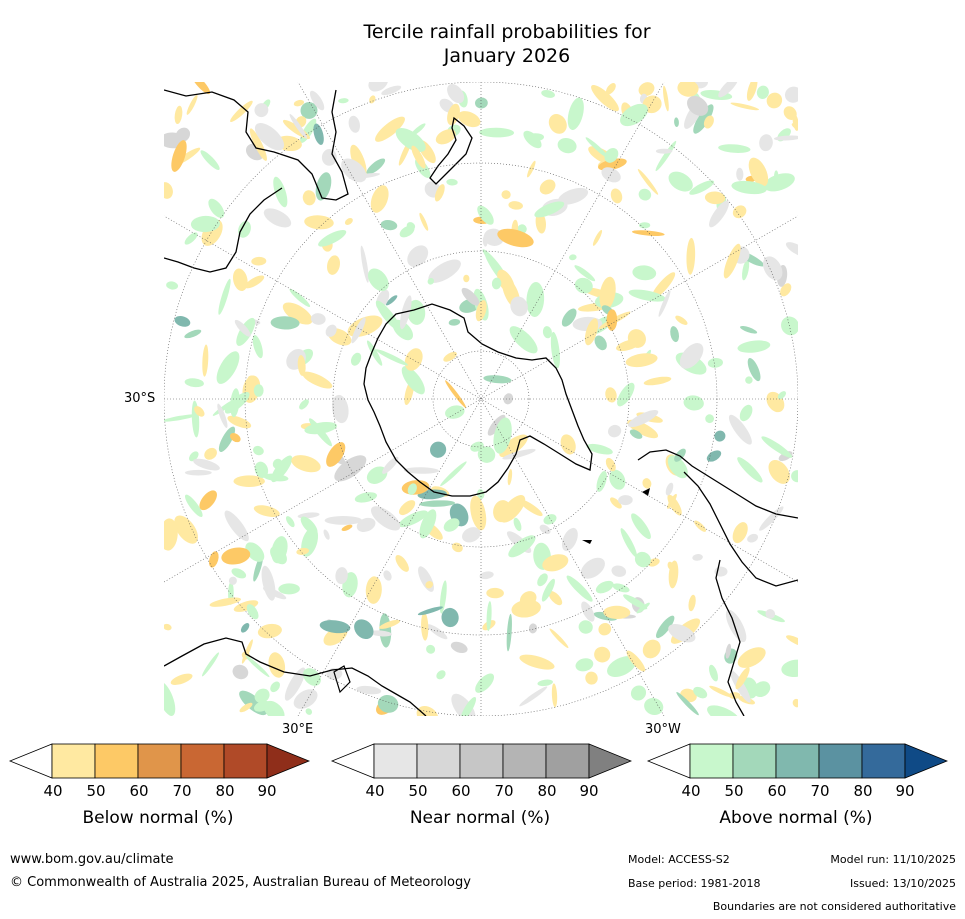 The width and height of the screenshot is (965, 919). What do you see at coordinates (451, 150) in the screenshot?
I see `new-zealand-coastline` at bounding box center [451, 150].